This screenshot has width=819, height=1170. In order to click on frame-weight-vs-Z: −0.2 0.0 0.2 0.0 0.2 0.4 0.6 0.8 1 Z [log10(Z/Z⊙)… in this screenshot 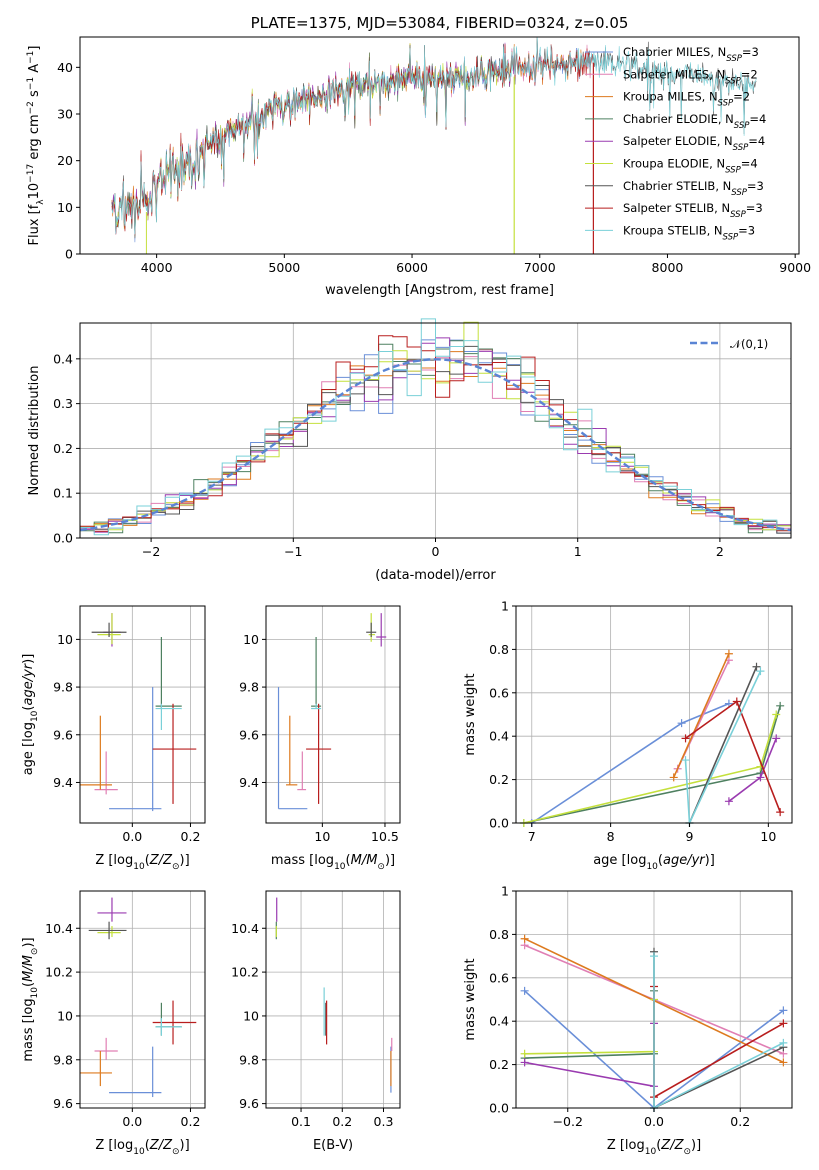, I will do `click(628, 1020)`.